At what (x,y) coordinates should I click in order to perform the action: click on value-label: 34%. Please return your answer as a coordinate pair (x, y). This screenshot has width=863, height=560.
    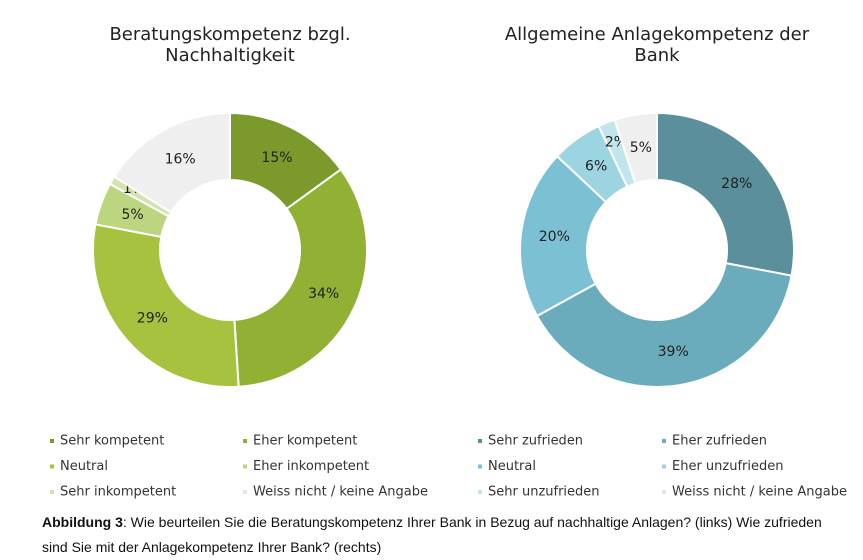
    Looking at the image, I should click on (323, 294).